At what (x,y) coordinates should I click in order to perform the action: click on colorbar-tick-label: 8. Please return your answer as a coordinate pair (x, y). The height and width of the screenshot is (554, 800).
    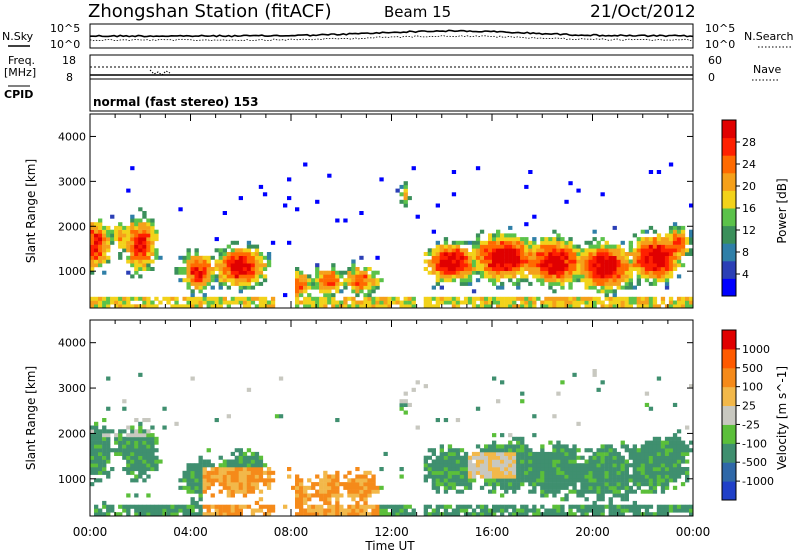
    Looking at the image, I should click on (745, 252).